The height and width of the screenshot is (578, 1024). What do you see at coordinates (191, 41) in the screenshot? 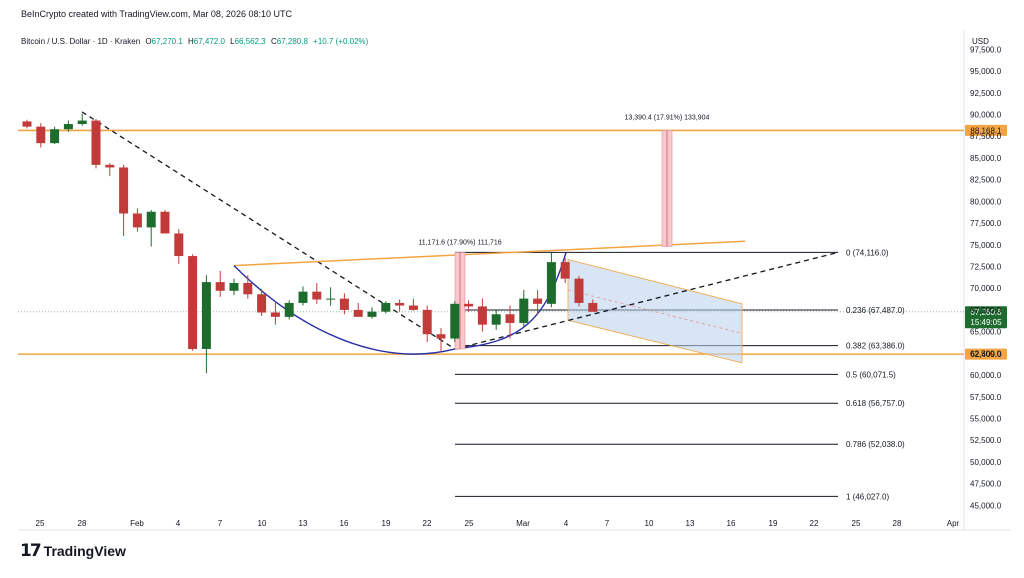
I see `high-label: H` at bounding box center [191, 41].